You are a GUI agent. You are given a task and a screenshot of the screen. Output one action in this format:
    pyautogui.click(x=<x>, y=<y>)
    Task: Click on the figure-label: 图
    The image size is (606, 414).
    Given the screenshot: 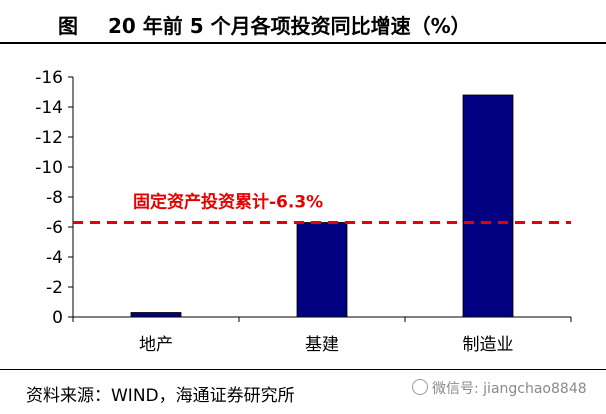 What is the action you would take?
    pyautogui.click(x=68, y=26)
    